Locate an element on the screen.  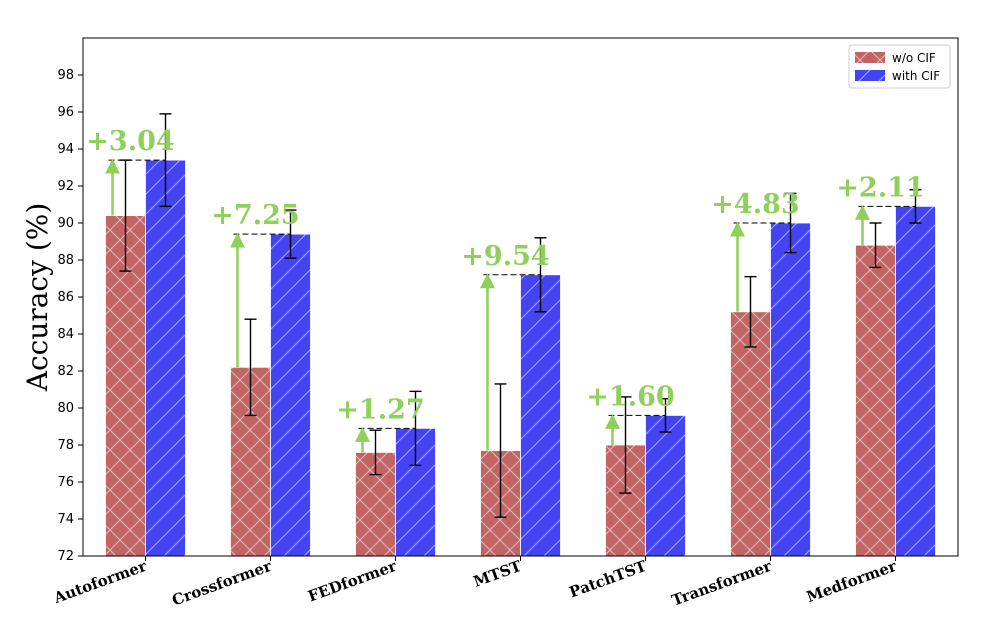
y-tick-label: 78 is located at coordinates (65, 445).